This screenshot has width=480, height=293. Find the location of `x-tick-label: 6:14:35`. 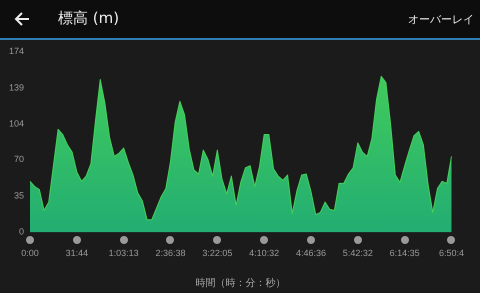

x-tick-label: 6:14:35 is located at coordinates (405, 253).